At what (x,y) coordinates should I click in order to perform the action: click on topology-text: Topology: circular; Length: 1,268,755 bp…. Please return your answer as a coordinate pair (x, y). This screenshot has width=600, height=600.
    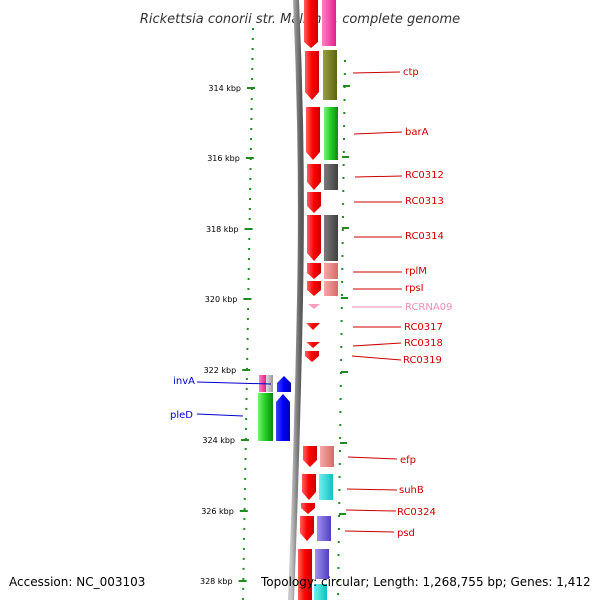
    Looking at the image, I should click on (425, 582).